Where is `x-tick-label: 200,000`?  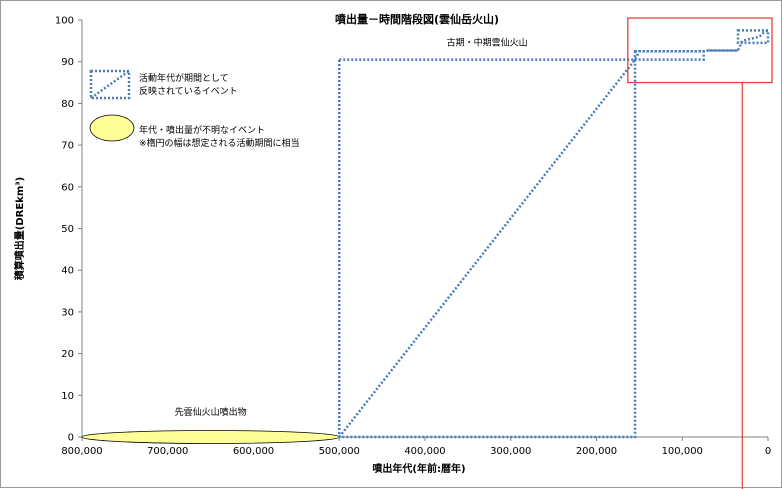 x-tick-label: 200,000 is located at coordinates (596, 451).